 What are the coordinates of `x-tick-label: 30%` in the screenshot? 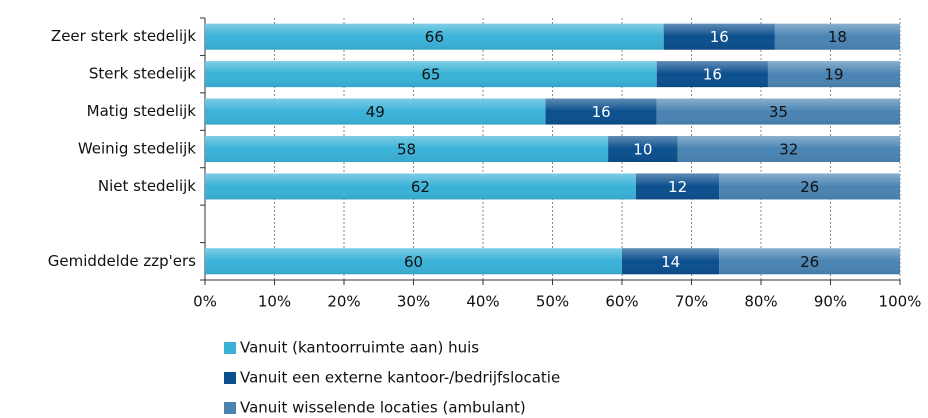 It's located at (413, 302).